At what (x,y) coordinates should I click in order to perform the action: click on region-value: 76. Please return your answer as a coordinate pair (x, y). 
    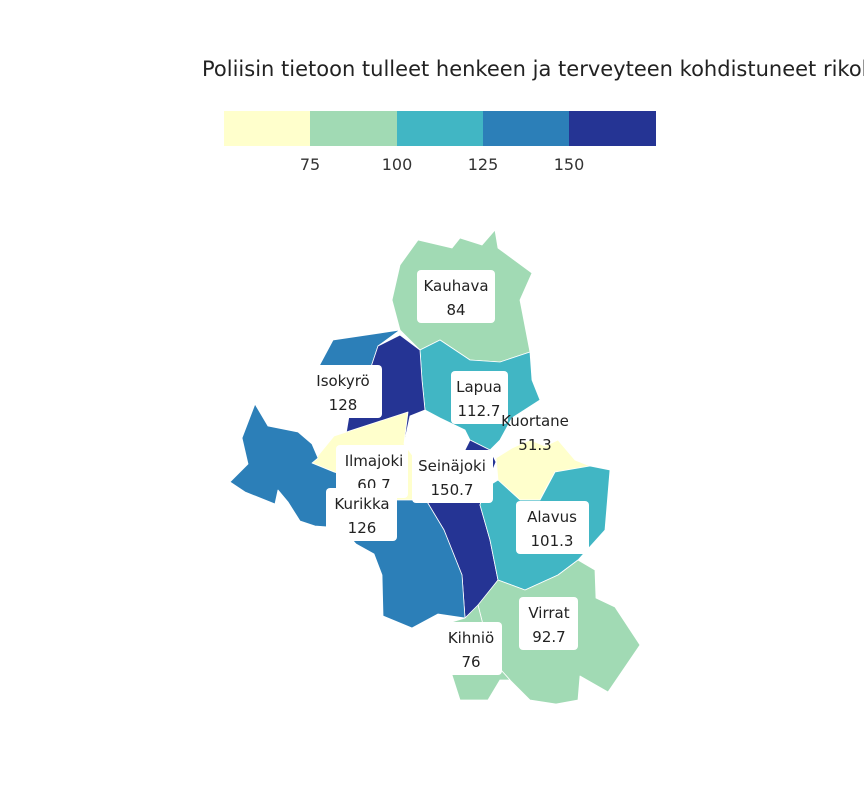
    Looking at the image, I should click on (470, 662).